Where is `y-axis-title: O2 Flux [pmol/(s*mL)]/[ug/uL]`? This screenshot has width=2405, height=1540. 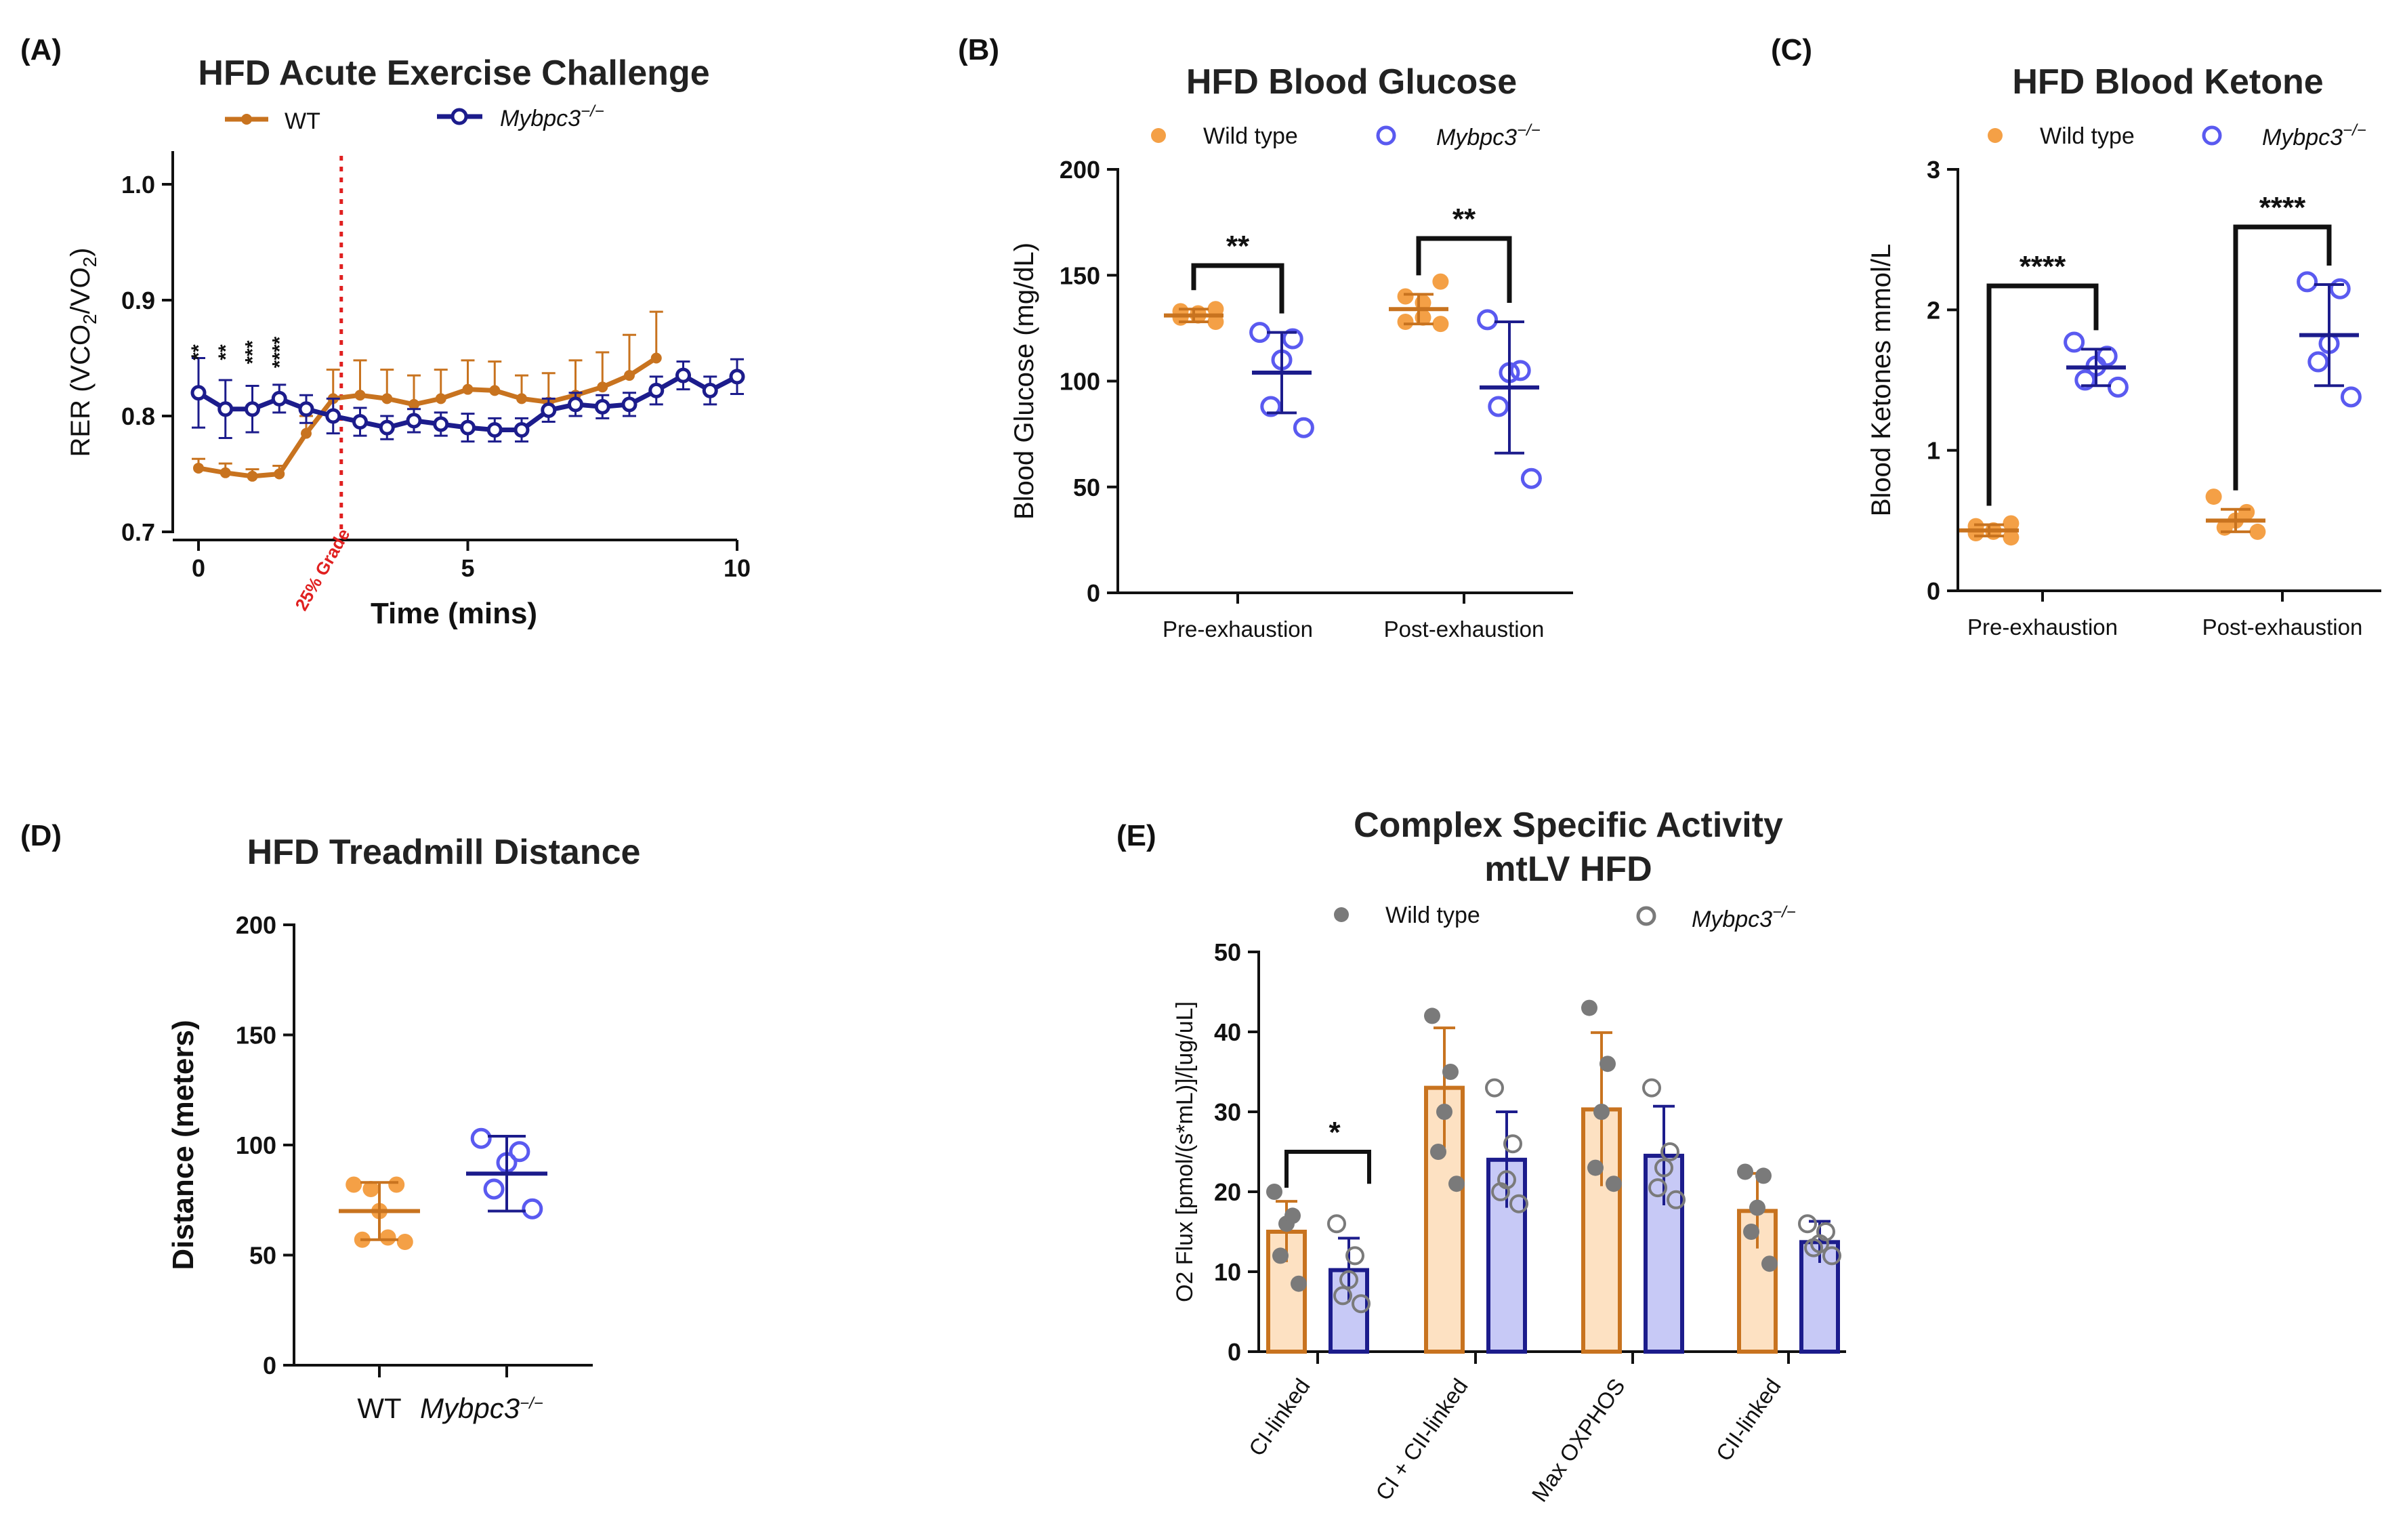
y-axis-title: O2 Flux [pmol/(s*mL)]/[ug/uL] is located at coordinates (1185, 1151).